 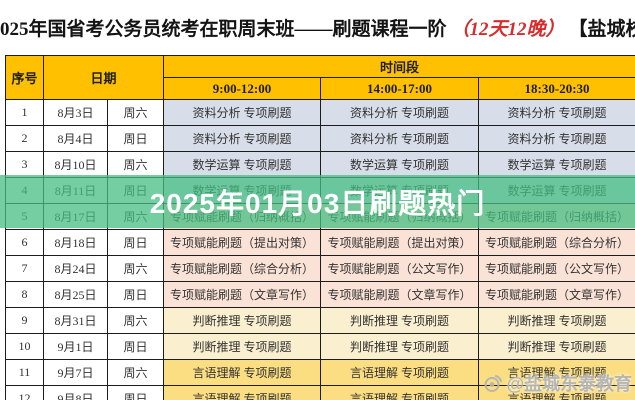 I want to click on slot-cell-evening: 专项赋能刷题（文章写作）, so click(x=556, y=294).